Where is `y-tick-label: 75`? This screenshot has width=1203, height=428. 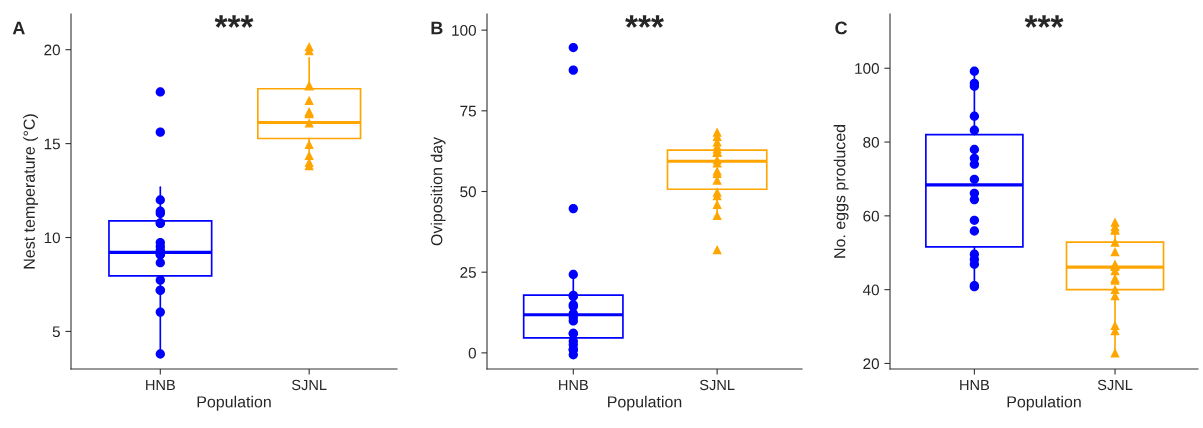
y-tick-label: 75 is located at coordinates (468, 111).